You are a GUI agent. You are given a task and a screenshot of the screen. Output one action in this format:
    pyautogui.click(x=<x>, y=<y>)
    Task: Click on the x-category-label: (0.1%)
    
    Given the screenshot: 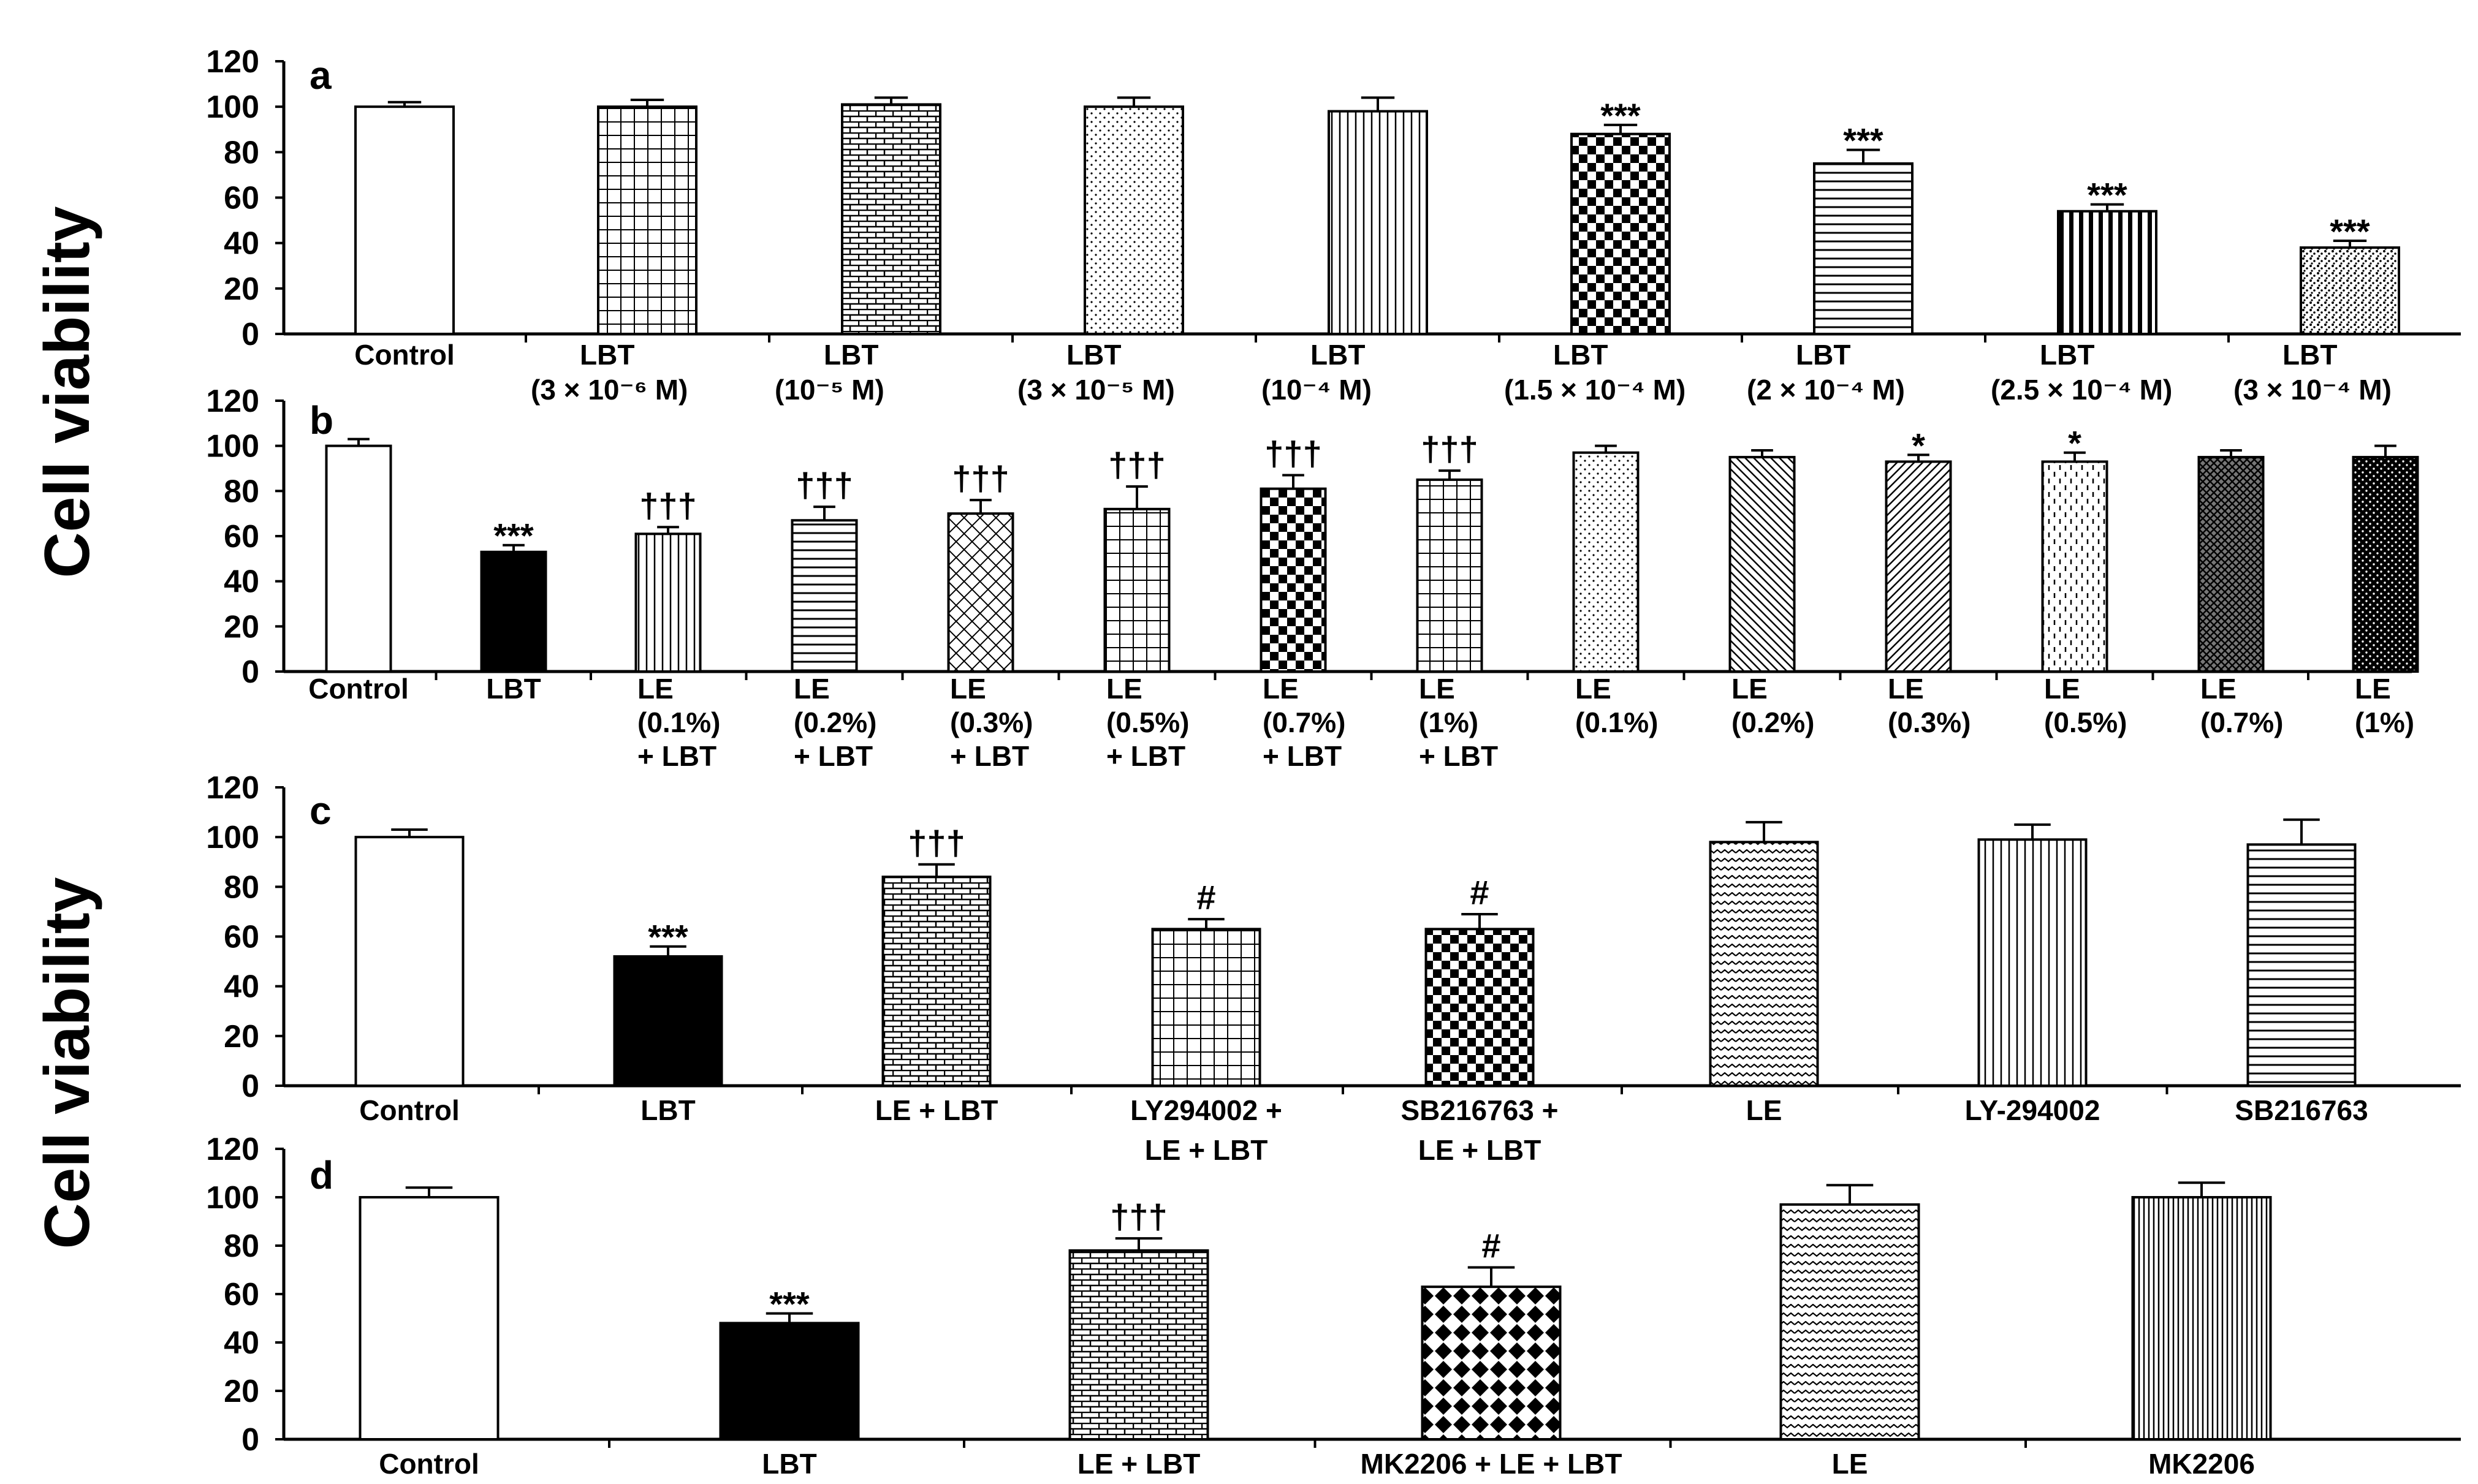 What is the action you would take?
    pyautogui.click(x=678, y=722)
    